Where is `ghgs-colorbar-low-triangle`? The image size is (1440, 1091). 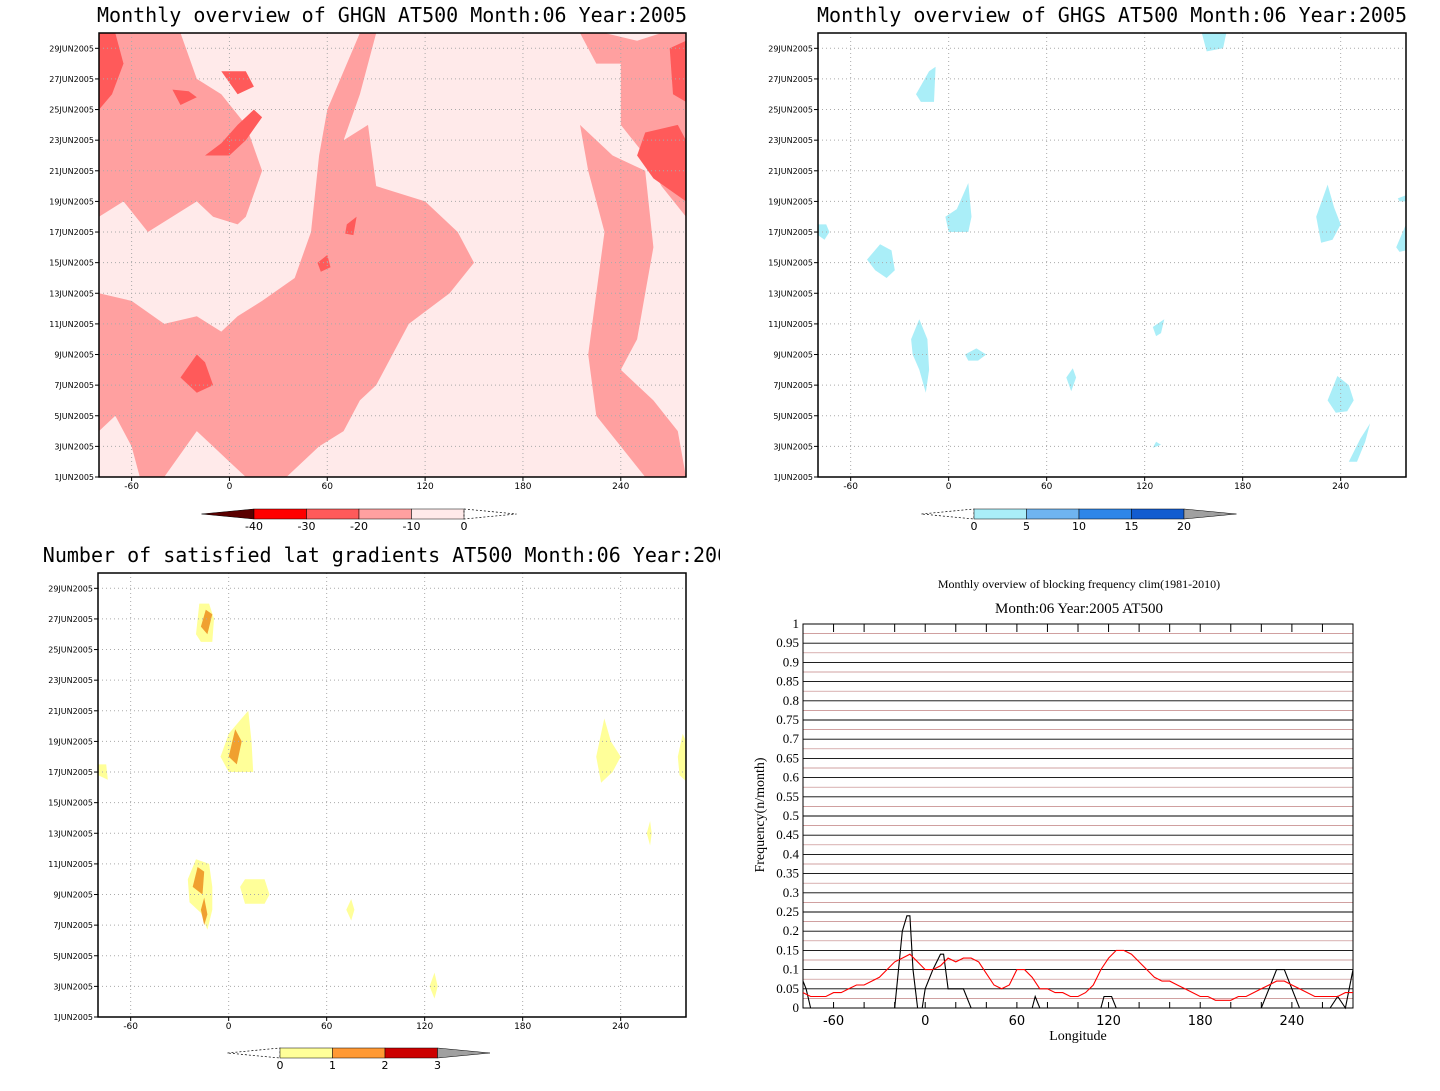
ghgs-colorbar-low-triangle is located at coordinates (948, 514).